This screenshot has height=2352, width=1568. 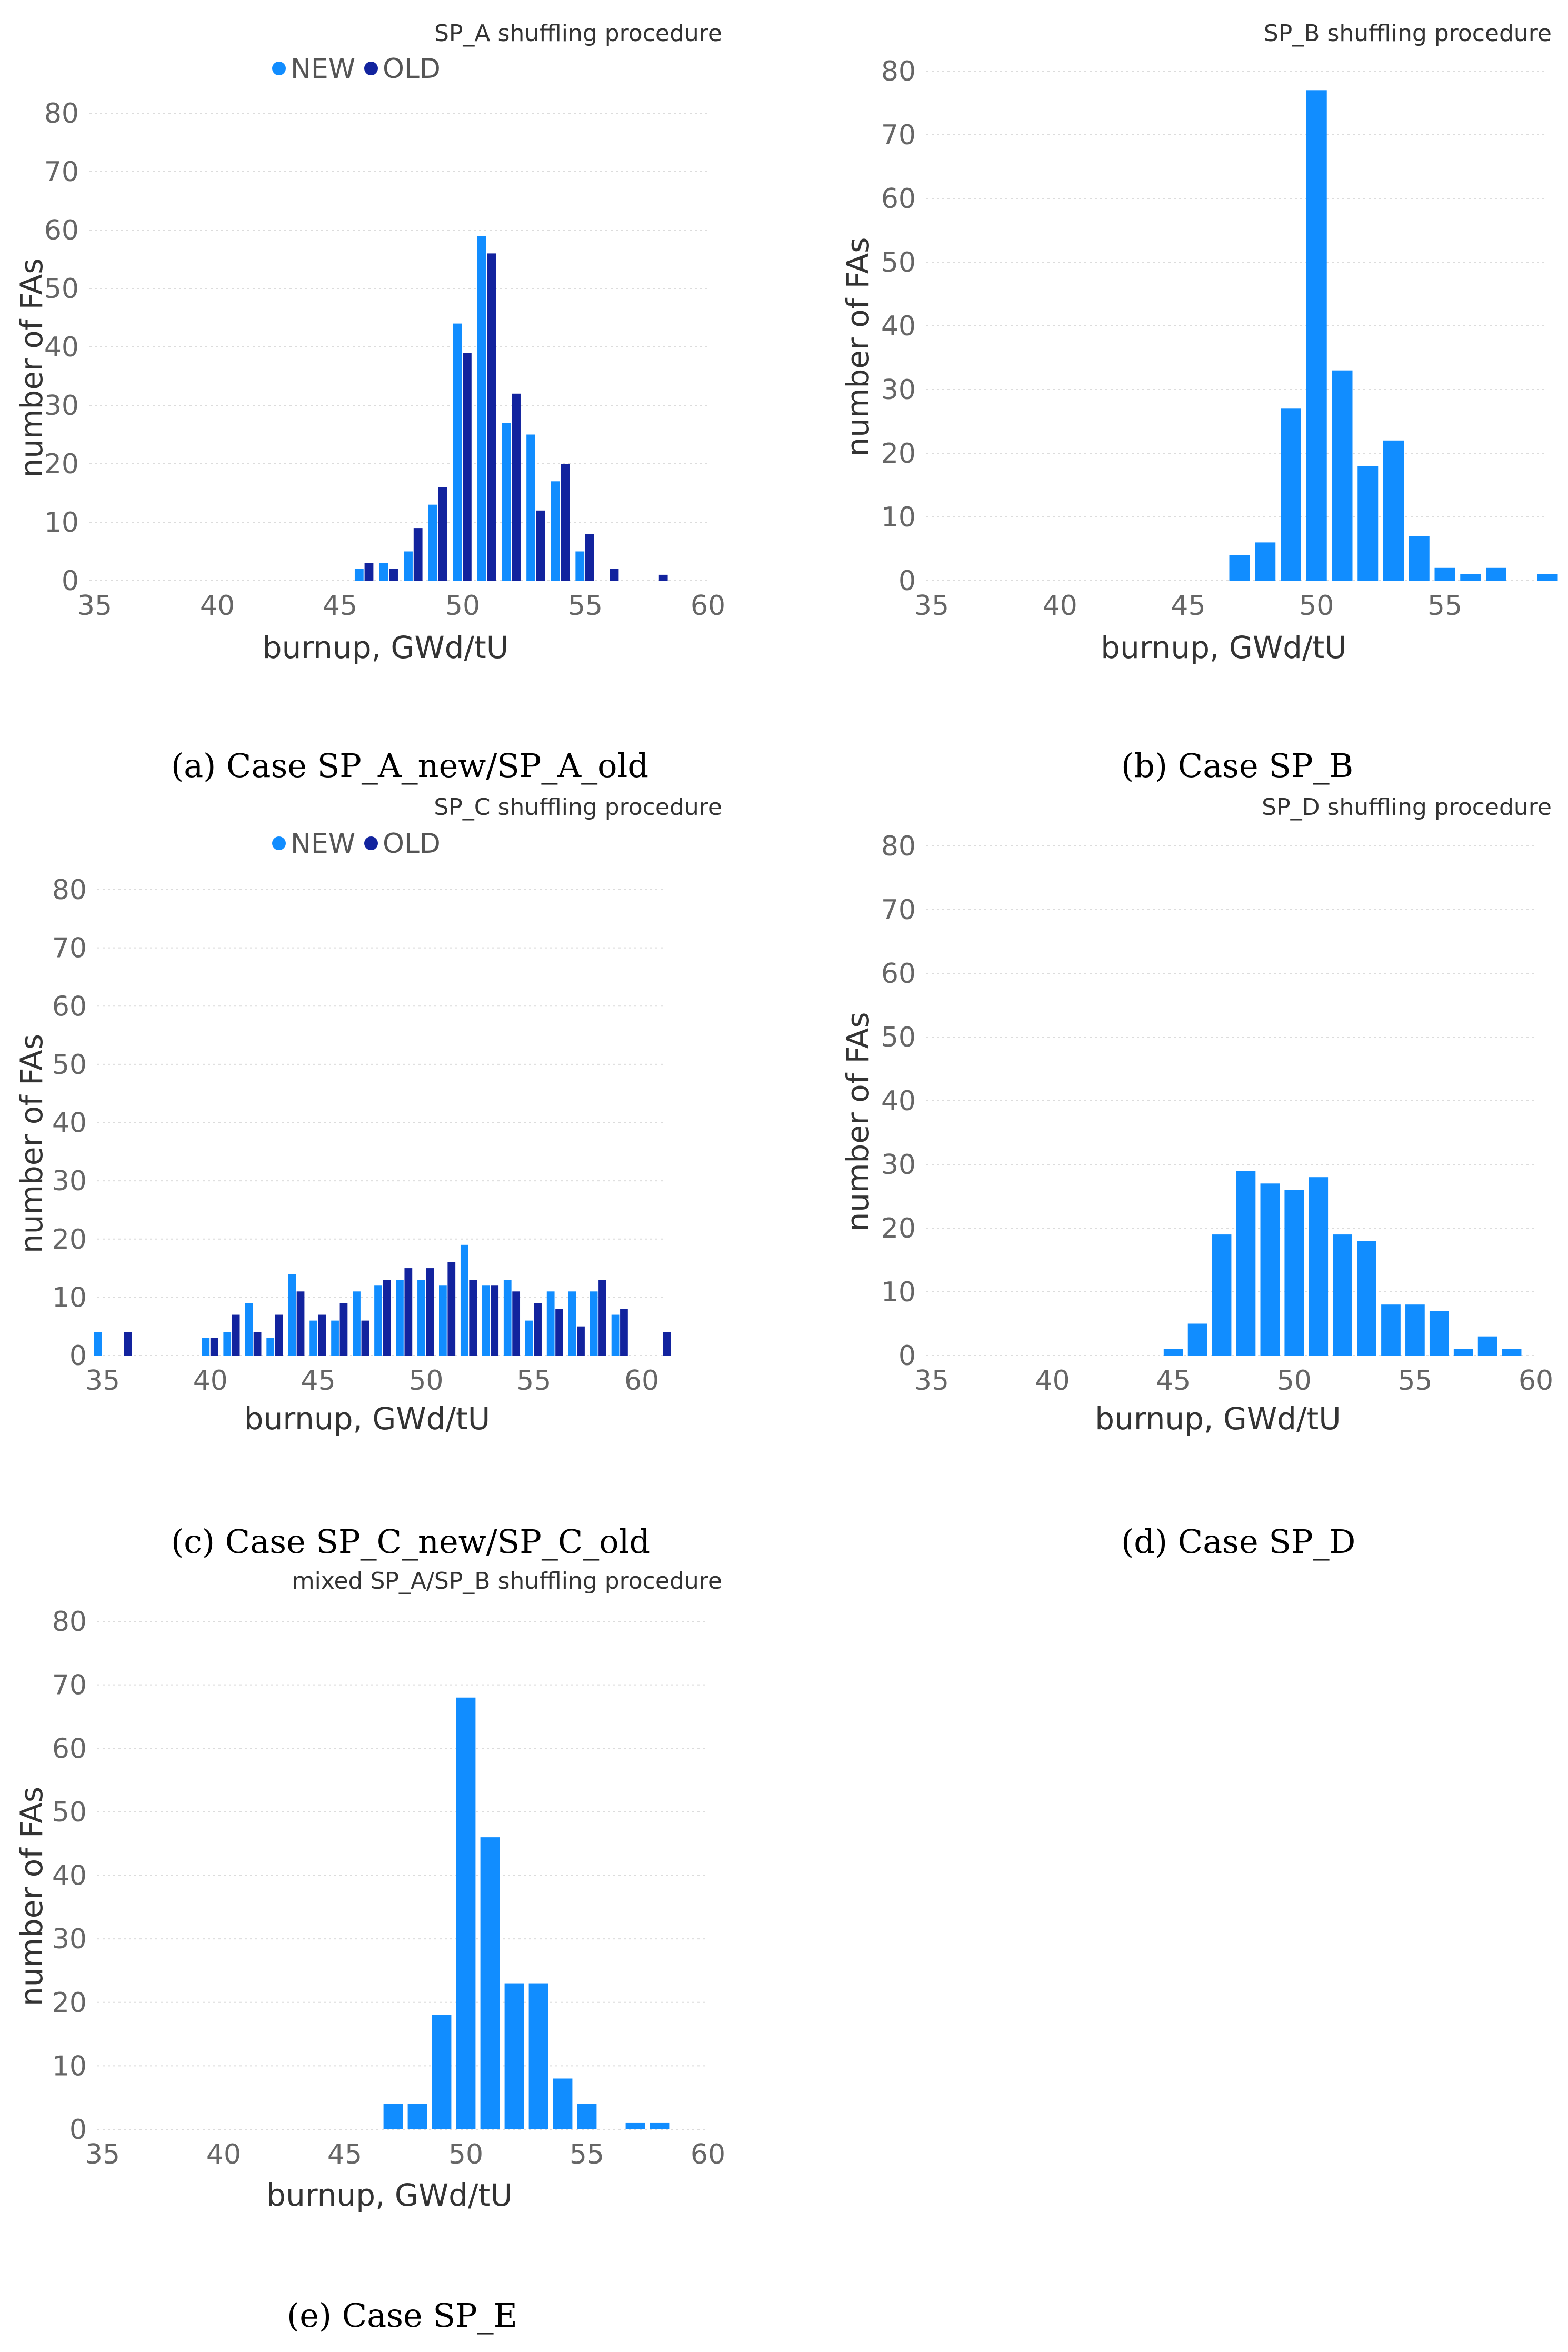 I want to click on chart-b-xtick-label: 55, so click(x=1444, y=606).